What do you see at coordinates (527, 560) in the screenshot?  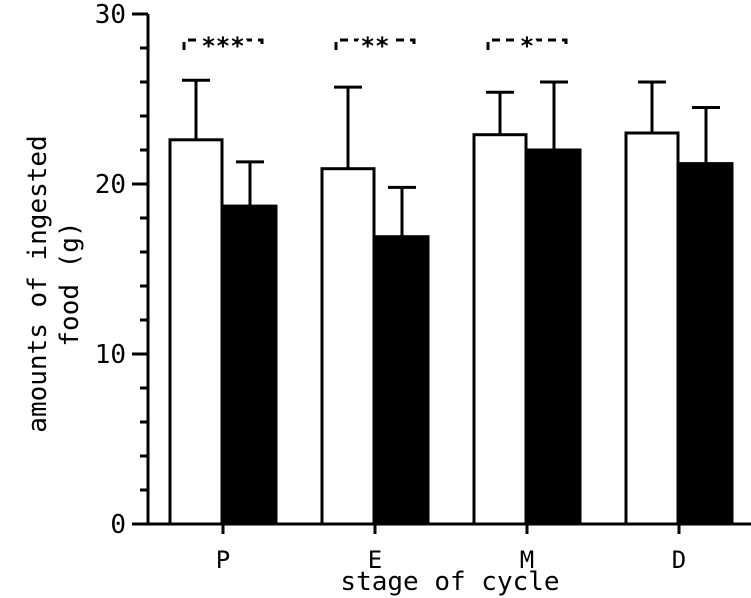 I see `x-tick-label-M: M` at bounding box center [527, 560].